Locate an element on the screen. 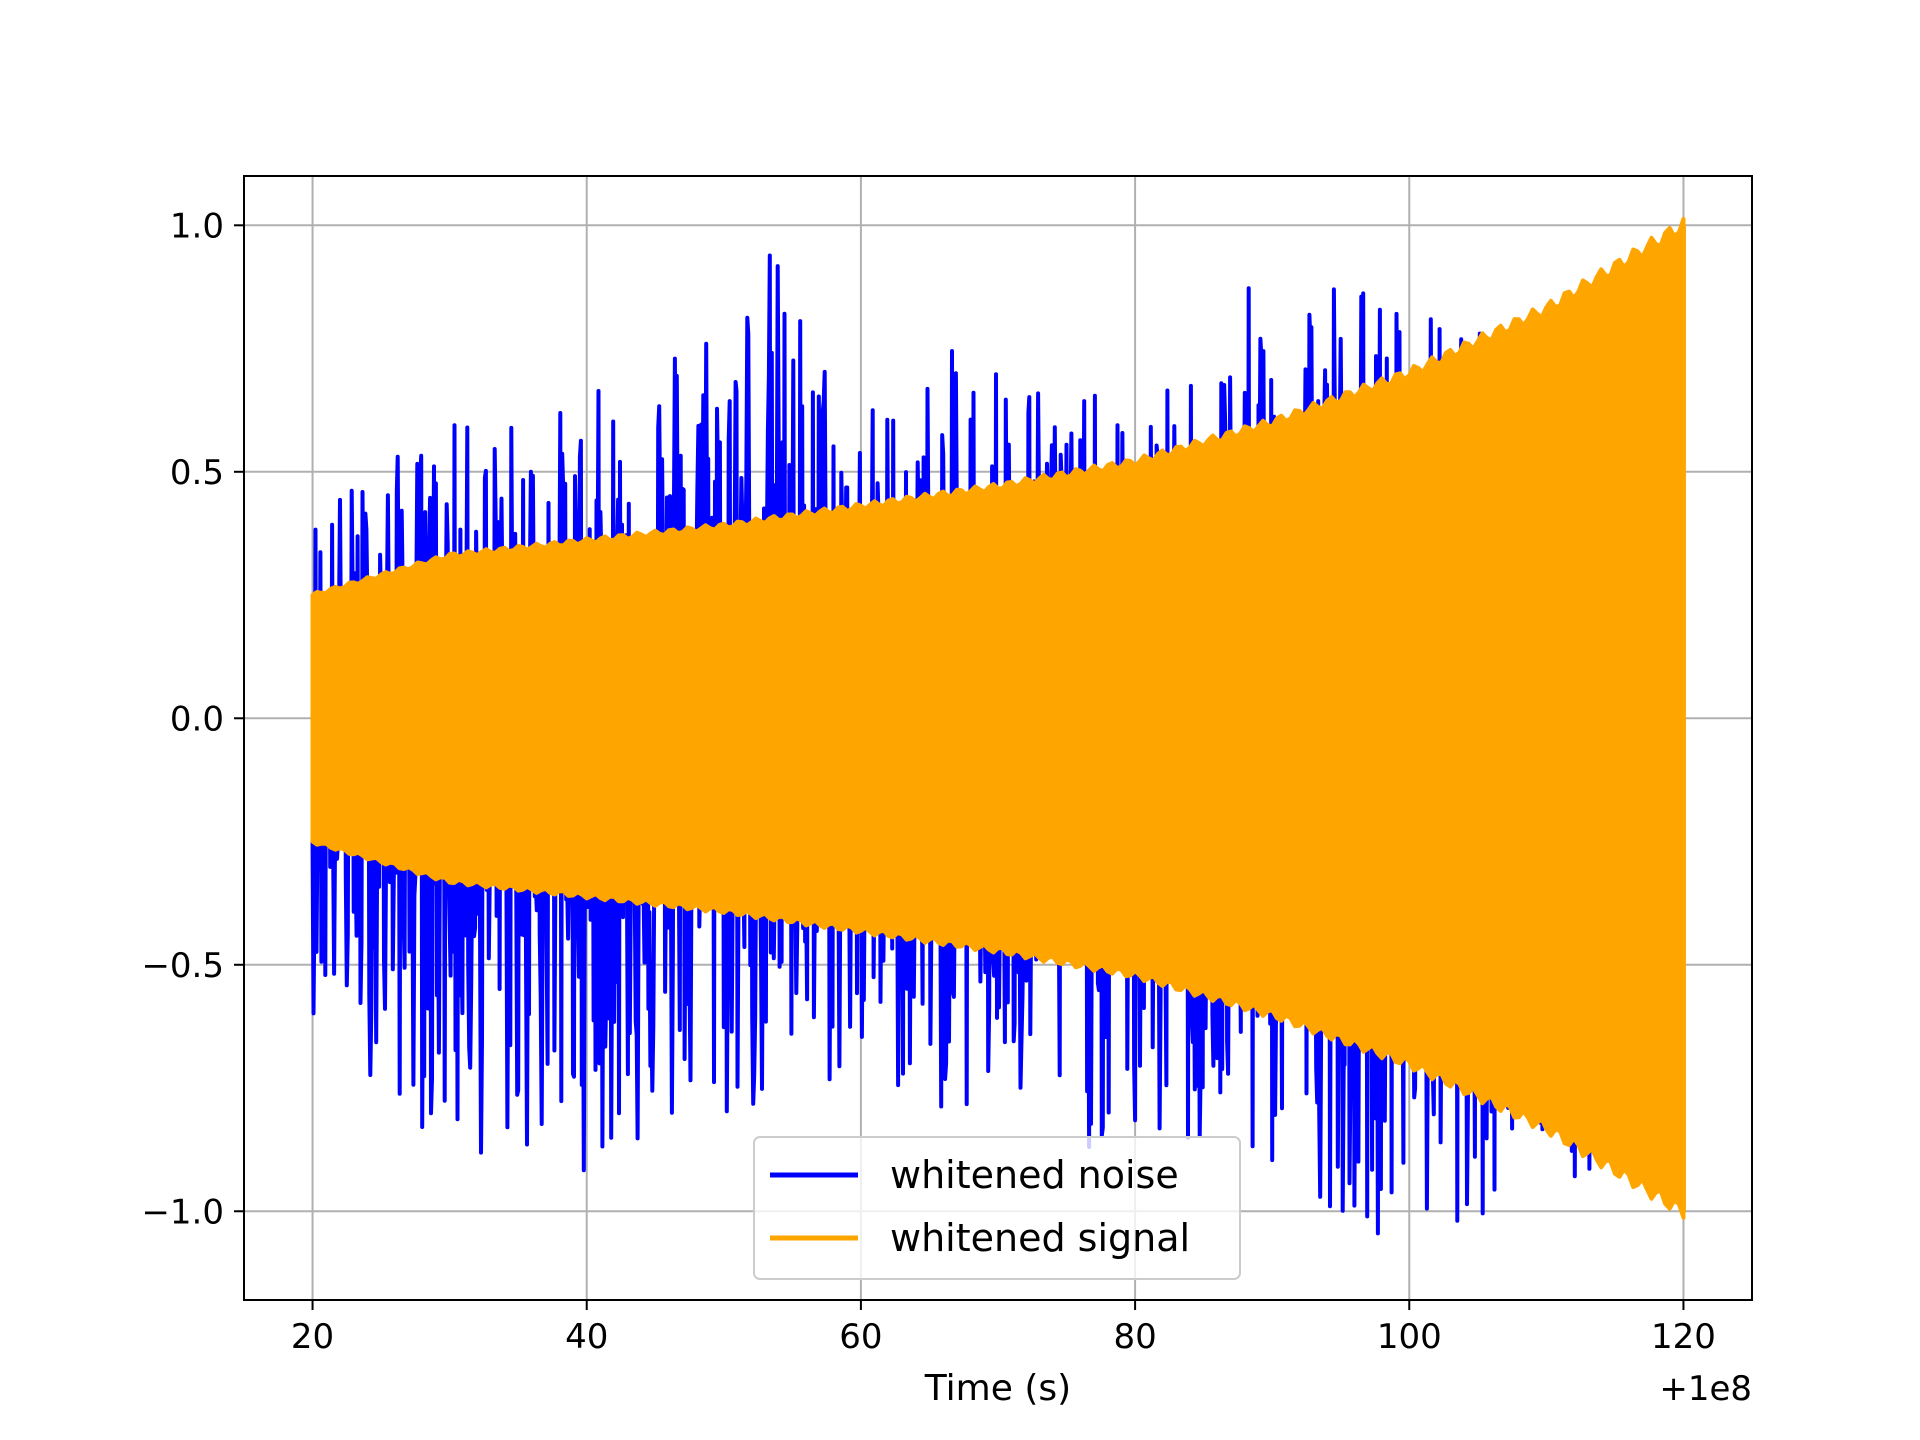 Image resolution: width=1920 pixels, height=1440 pixels. y-tick-label: 1.0 is located at coordinates (197, 226).